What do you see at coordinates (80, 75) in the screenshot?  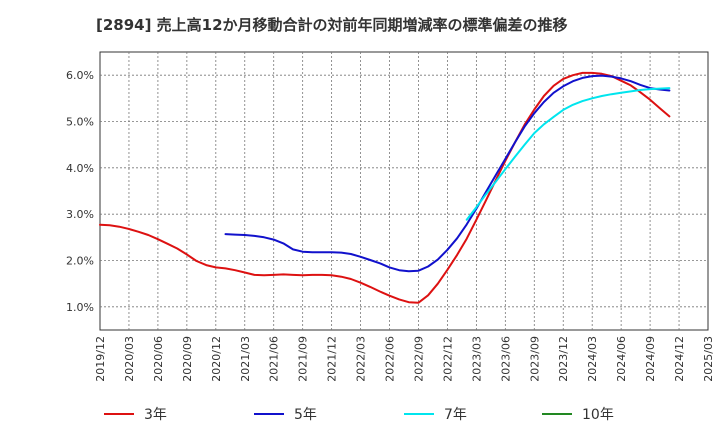 I see `y-tick-label: 6.0%` at bounding box center [80, 75].